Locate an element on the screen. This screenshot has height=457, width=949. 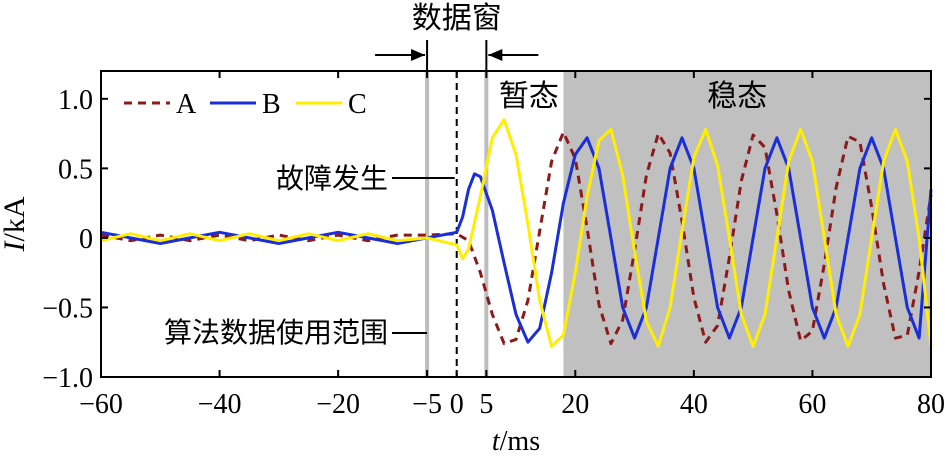
y-tick-label: 1.0 is located at coordinates (75, 100).